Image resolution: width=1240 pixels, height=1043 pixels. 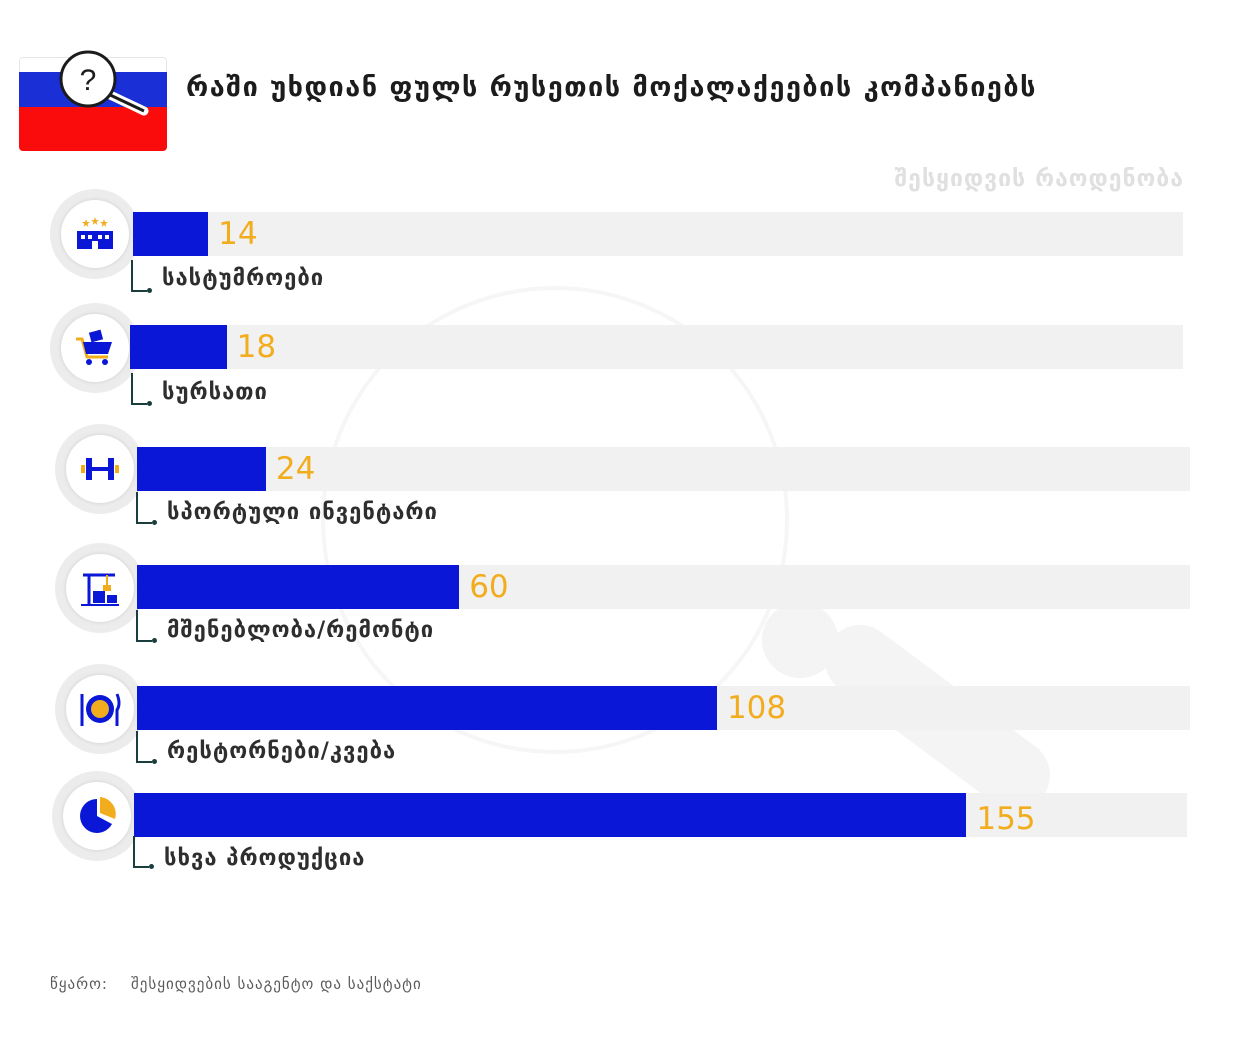 I want to click on source-label: წყარო:, so click(x=79, y=984).